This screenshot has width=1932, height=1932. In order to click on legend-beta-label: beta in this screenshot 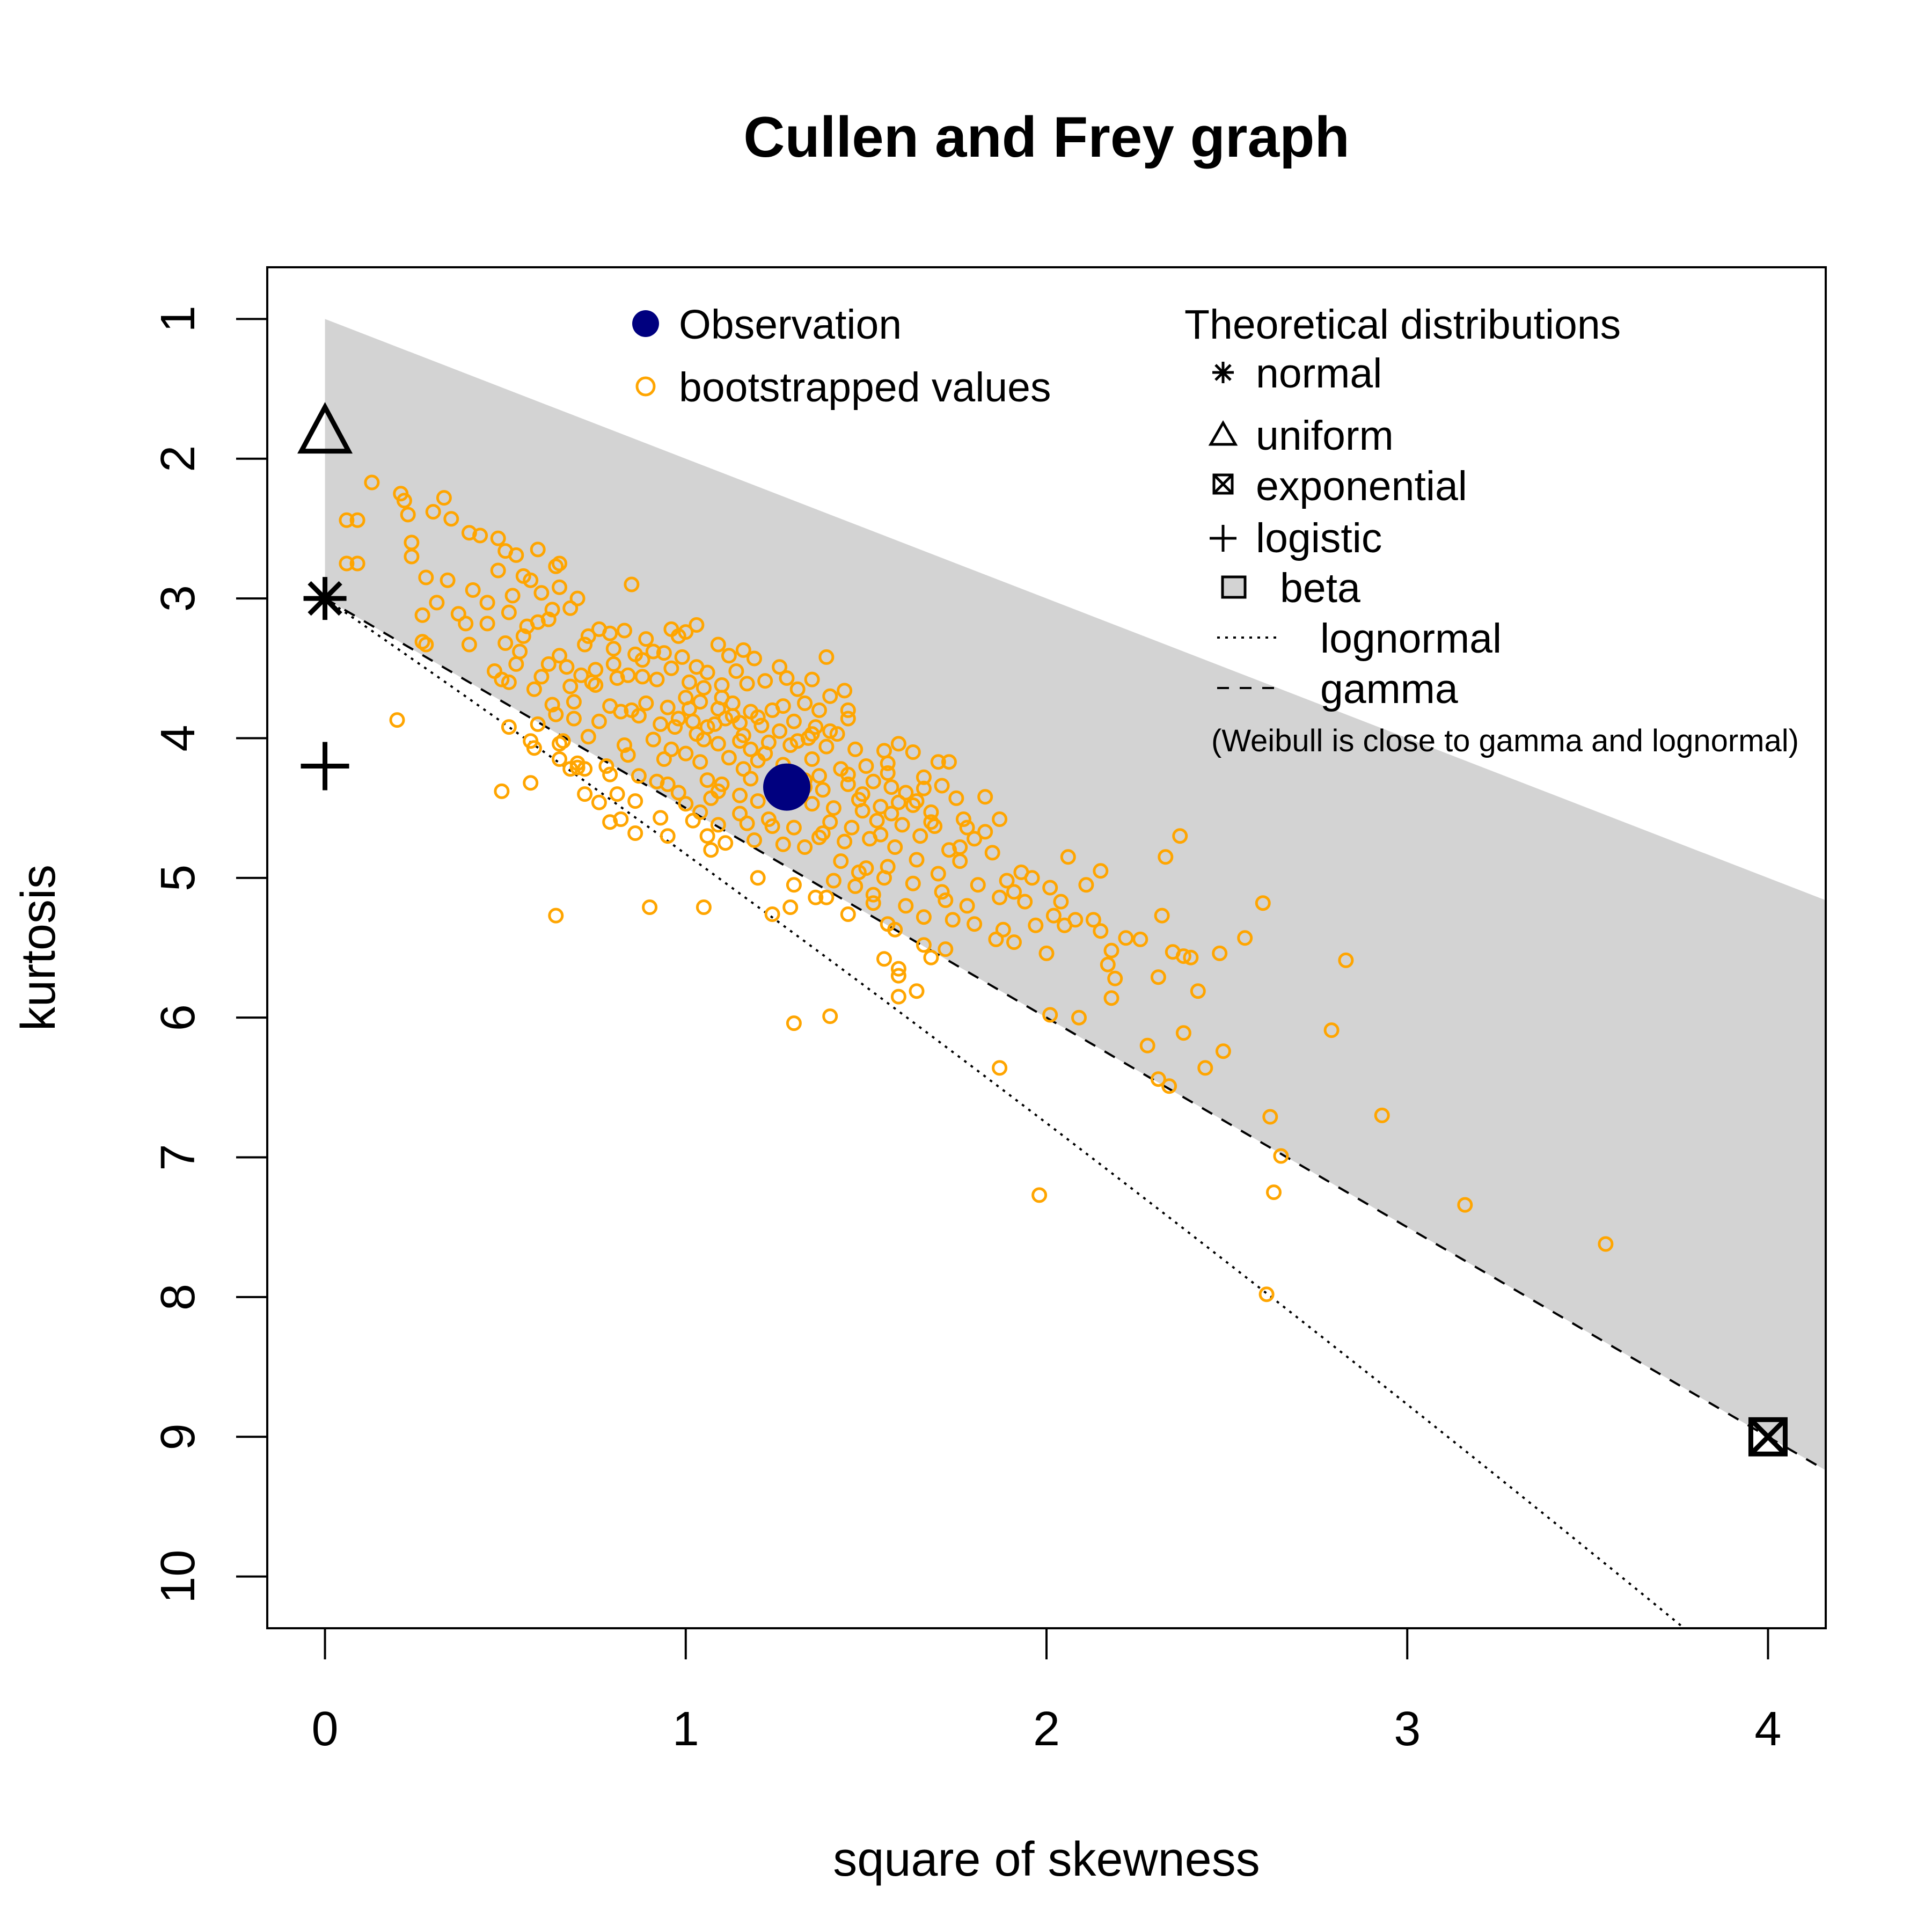, I will do `click(1320, 588)`.